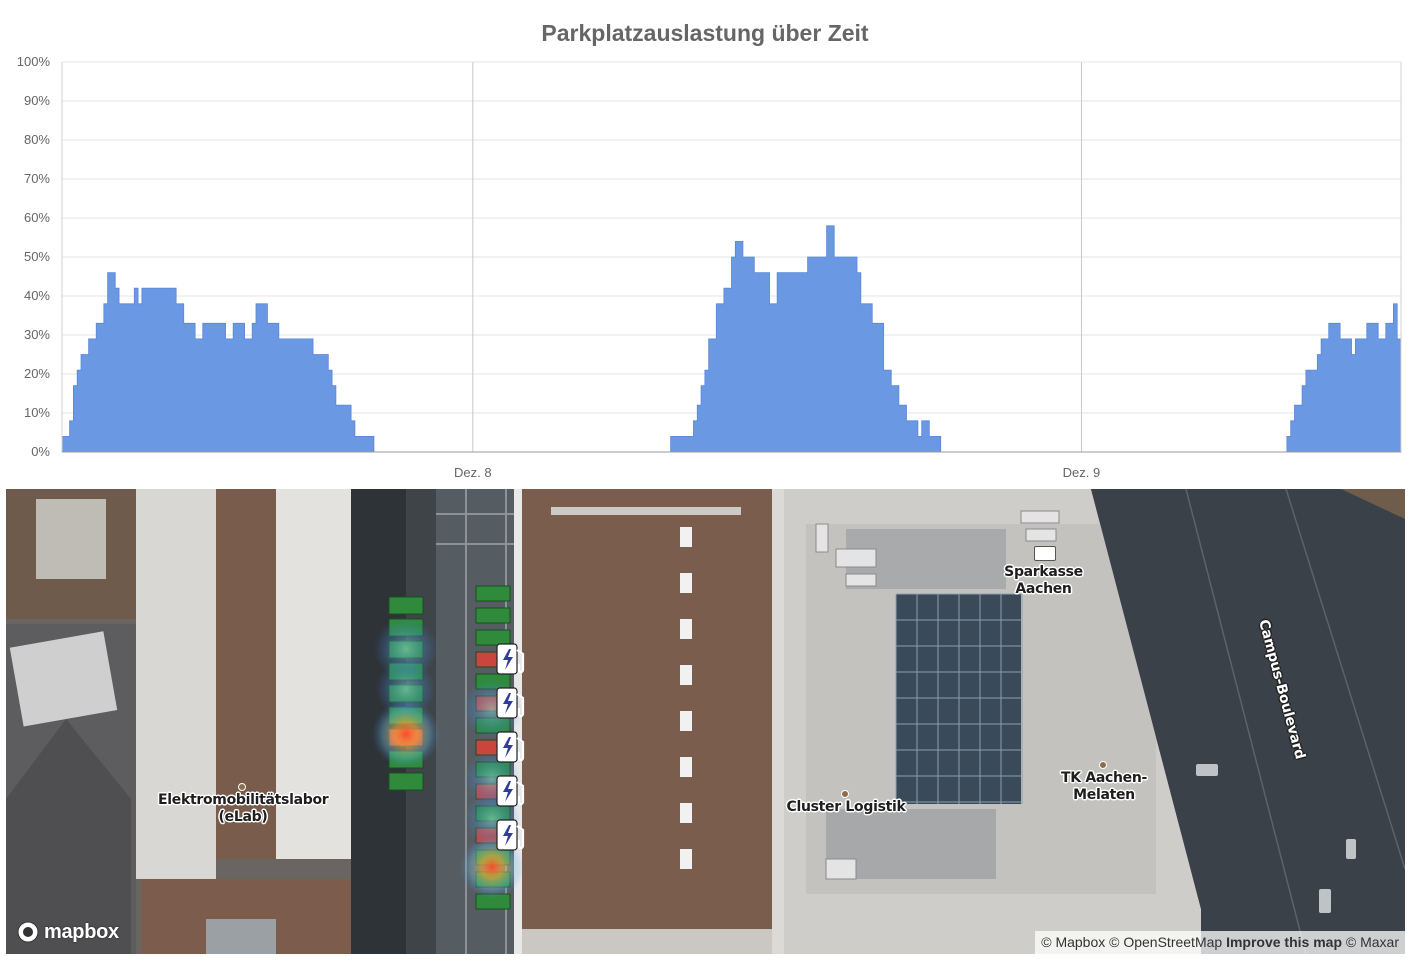  What do you see at coordinates (846, 807) in the screenshot?
I see `cluster-logistik-label: Cluster Logistik` at bounding box center [846, 807].